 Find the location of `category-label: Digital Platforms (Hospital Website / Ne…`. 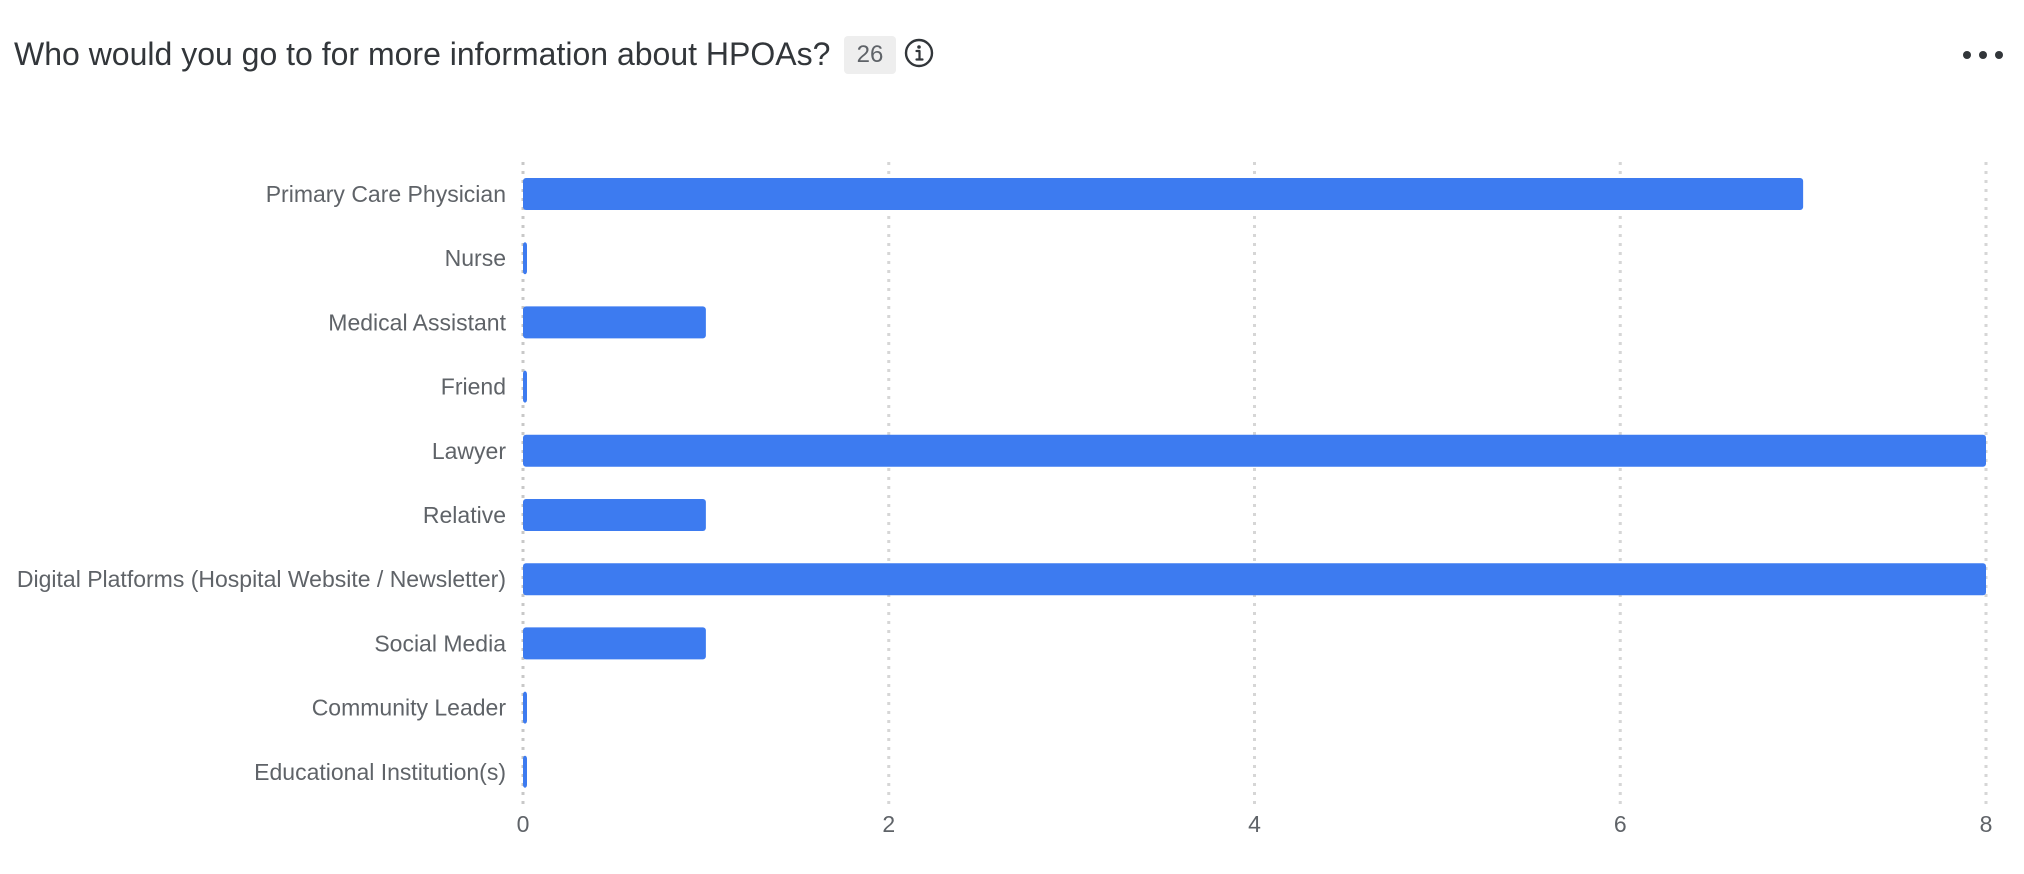

category-label: Digital Platforms (Hospital Website / Ne… is located at coordinates (261, 579).